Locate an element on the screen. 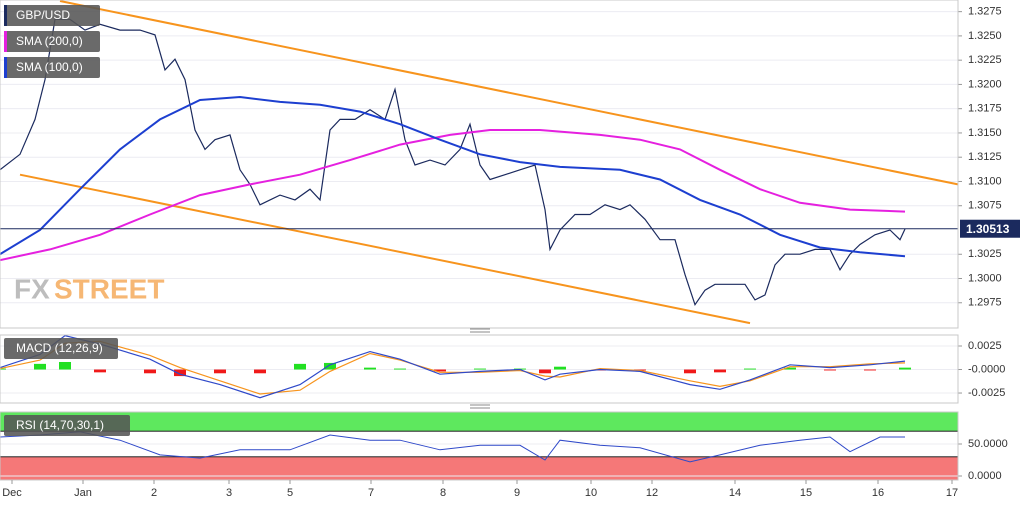 This screenshot has height=505, width=1032. y-tick-label: 1.3275 is located at coordinates (985, 12).